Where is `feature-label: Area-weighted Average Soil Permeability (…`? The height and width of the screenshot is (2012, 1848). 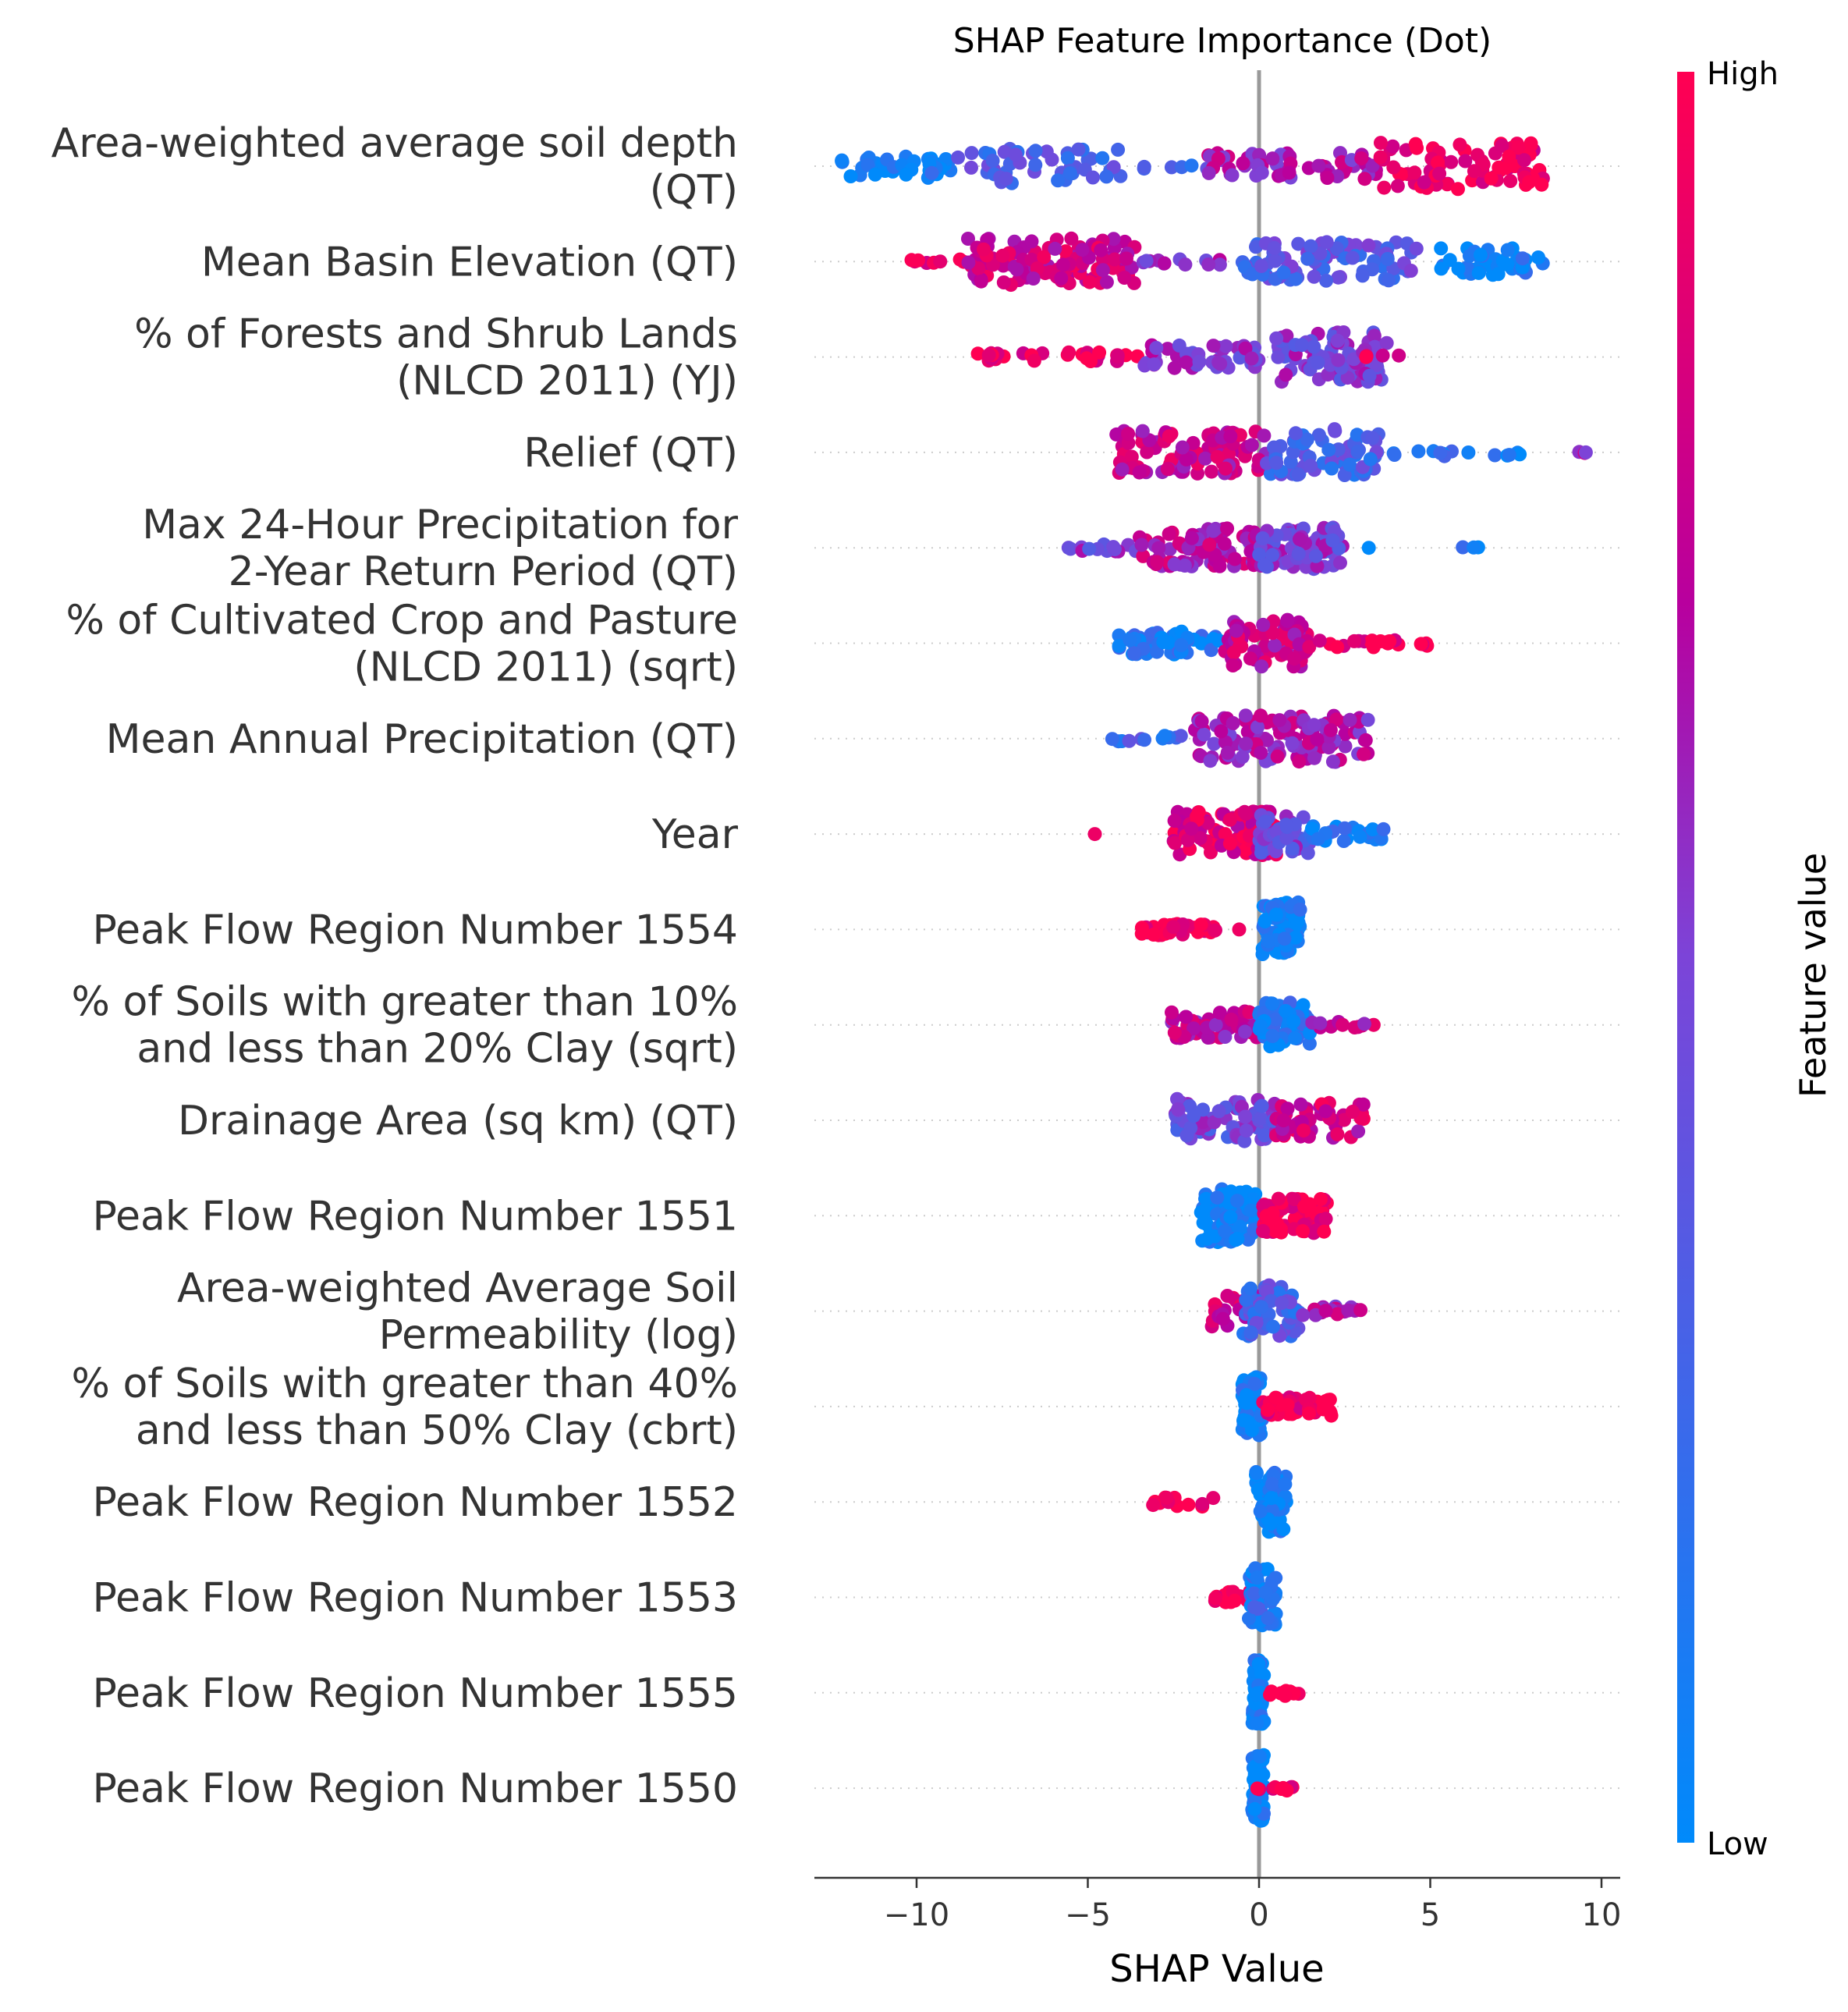
feature-label: Area-weighted Average Soil Permeability (… is located at coordinates (457, 1312).